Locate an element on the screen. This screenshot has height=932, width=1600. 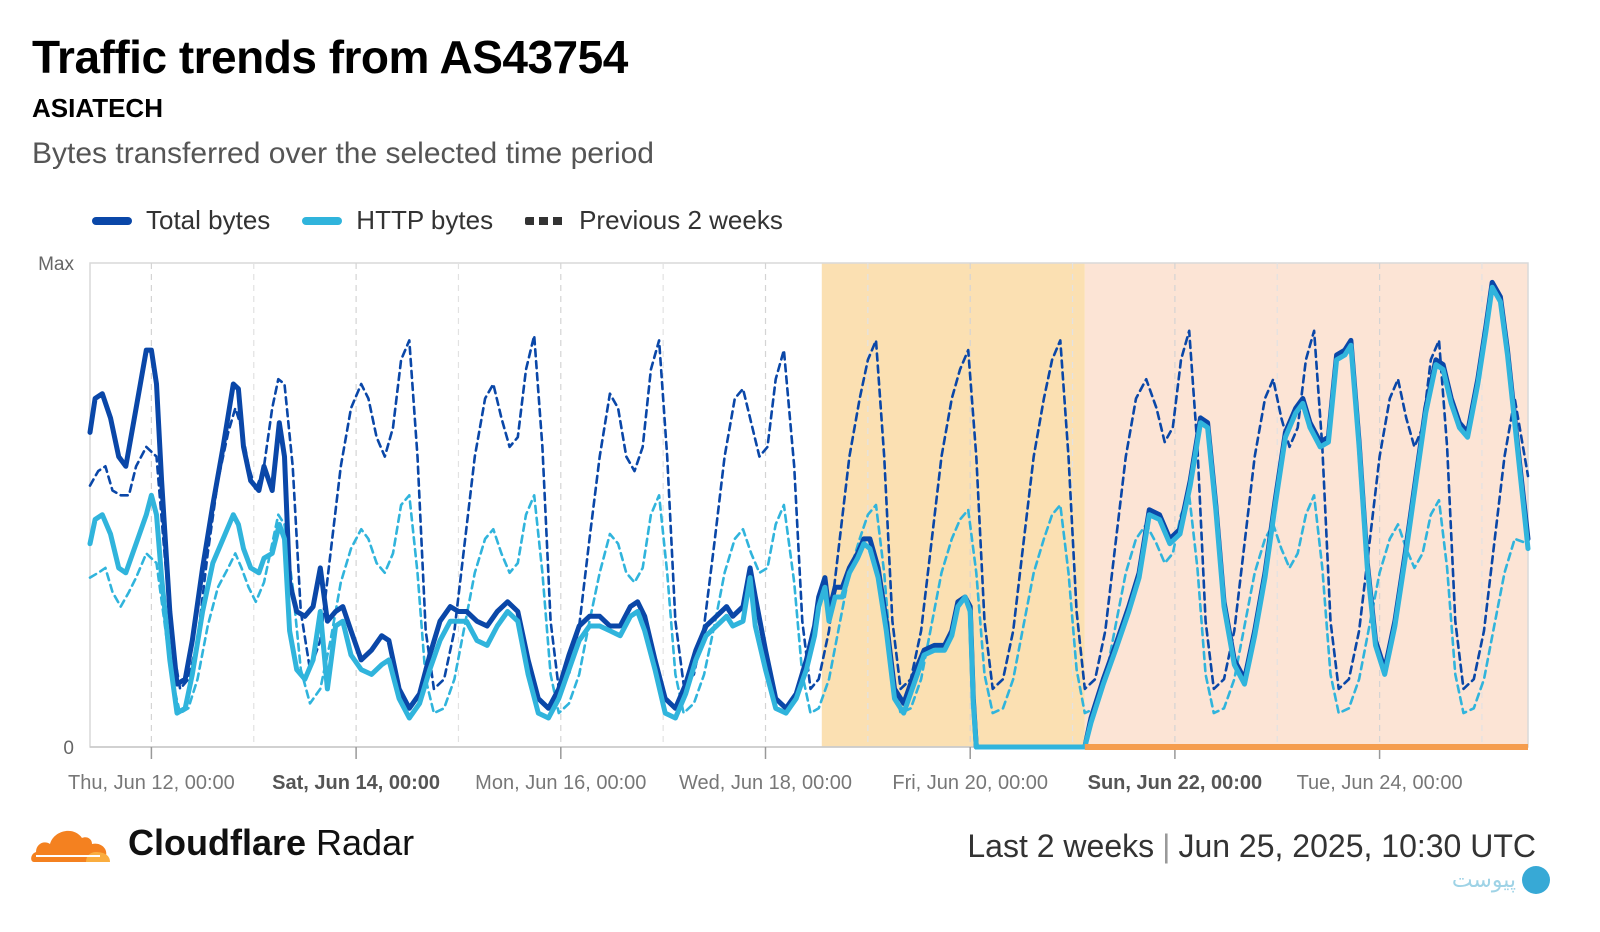
cloudflare-radar-logo: Cloudflare Radar is located at coordinates (222, 843).